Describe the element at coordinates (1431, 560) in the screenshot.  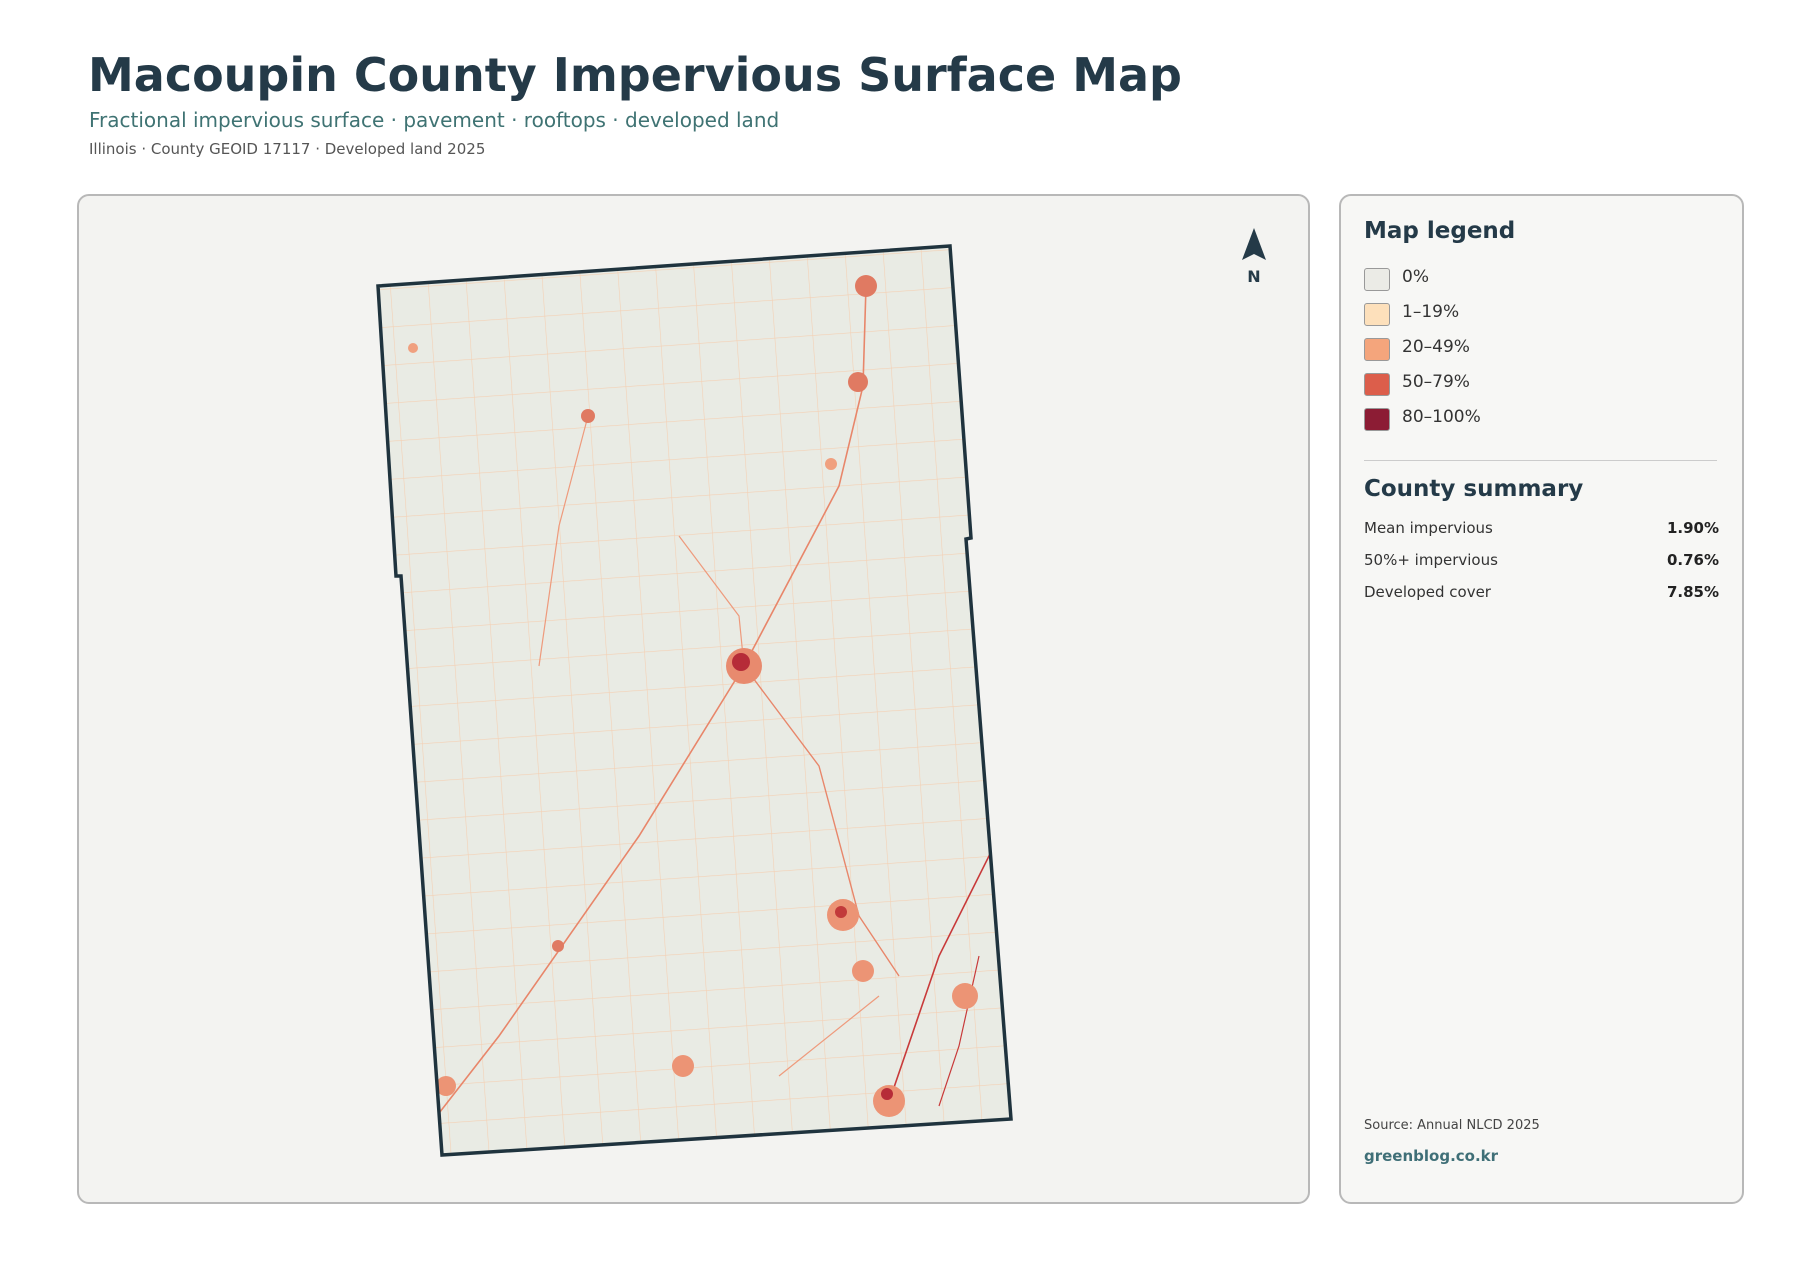
I see `summary-label: 50%+ impervious` at that location.